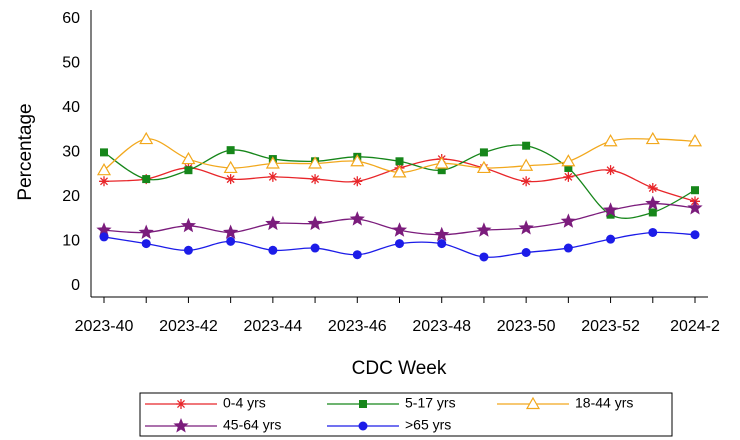 The width and height of the screenshot is (740, 440). Describe the element at coordinates (441, 326) in the screenshot. I see `x-tick-label: 2023-48` at that location.